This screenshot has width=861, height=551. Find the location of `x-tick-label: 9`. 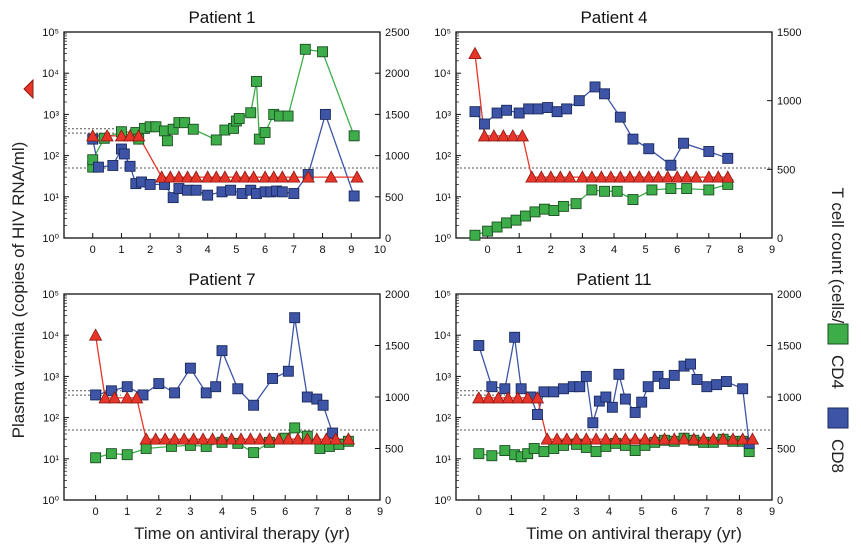

x-tick-label: 9 is located at coordinates (772, 250).